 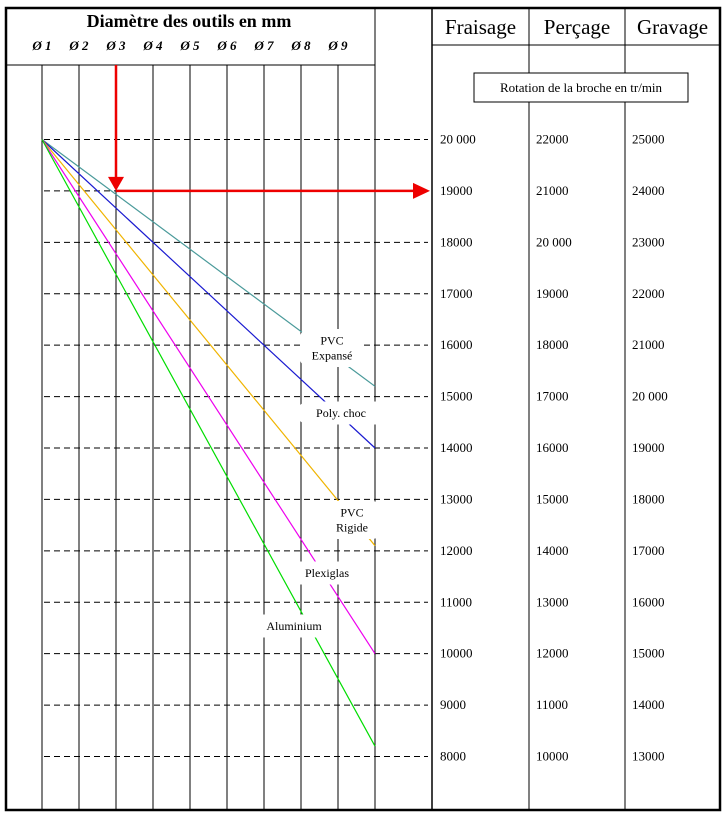 I want to click on diameter-label: Ø 9, so click(x=337, y=45).